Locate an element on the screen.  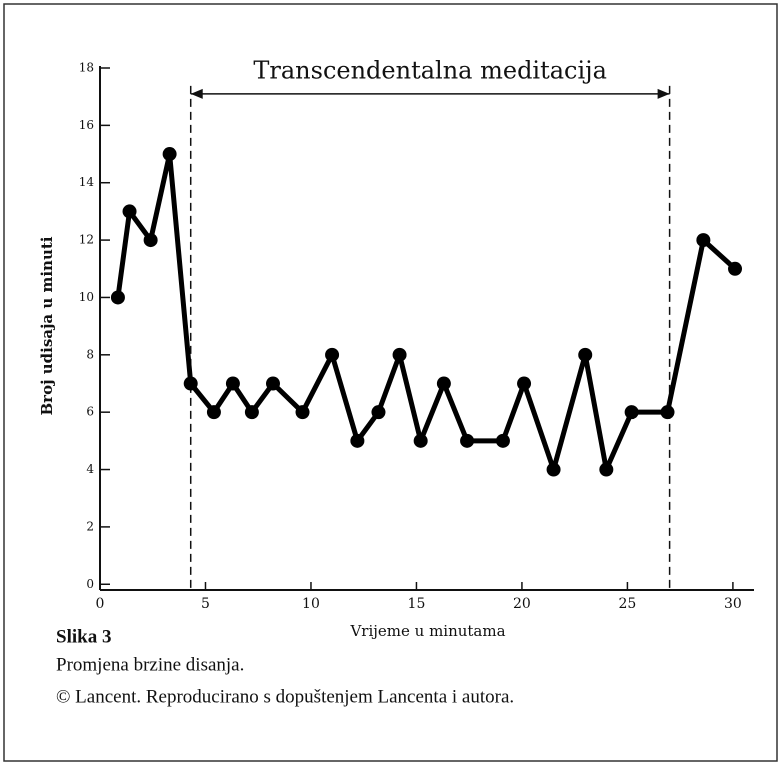
y-tick-label: 16 is located at coordinates (86, 125).